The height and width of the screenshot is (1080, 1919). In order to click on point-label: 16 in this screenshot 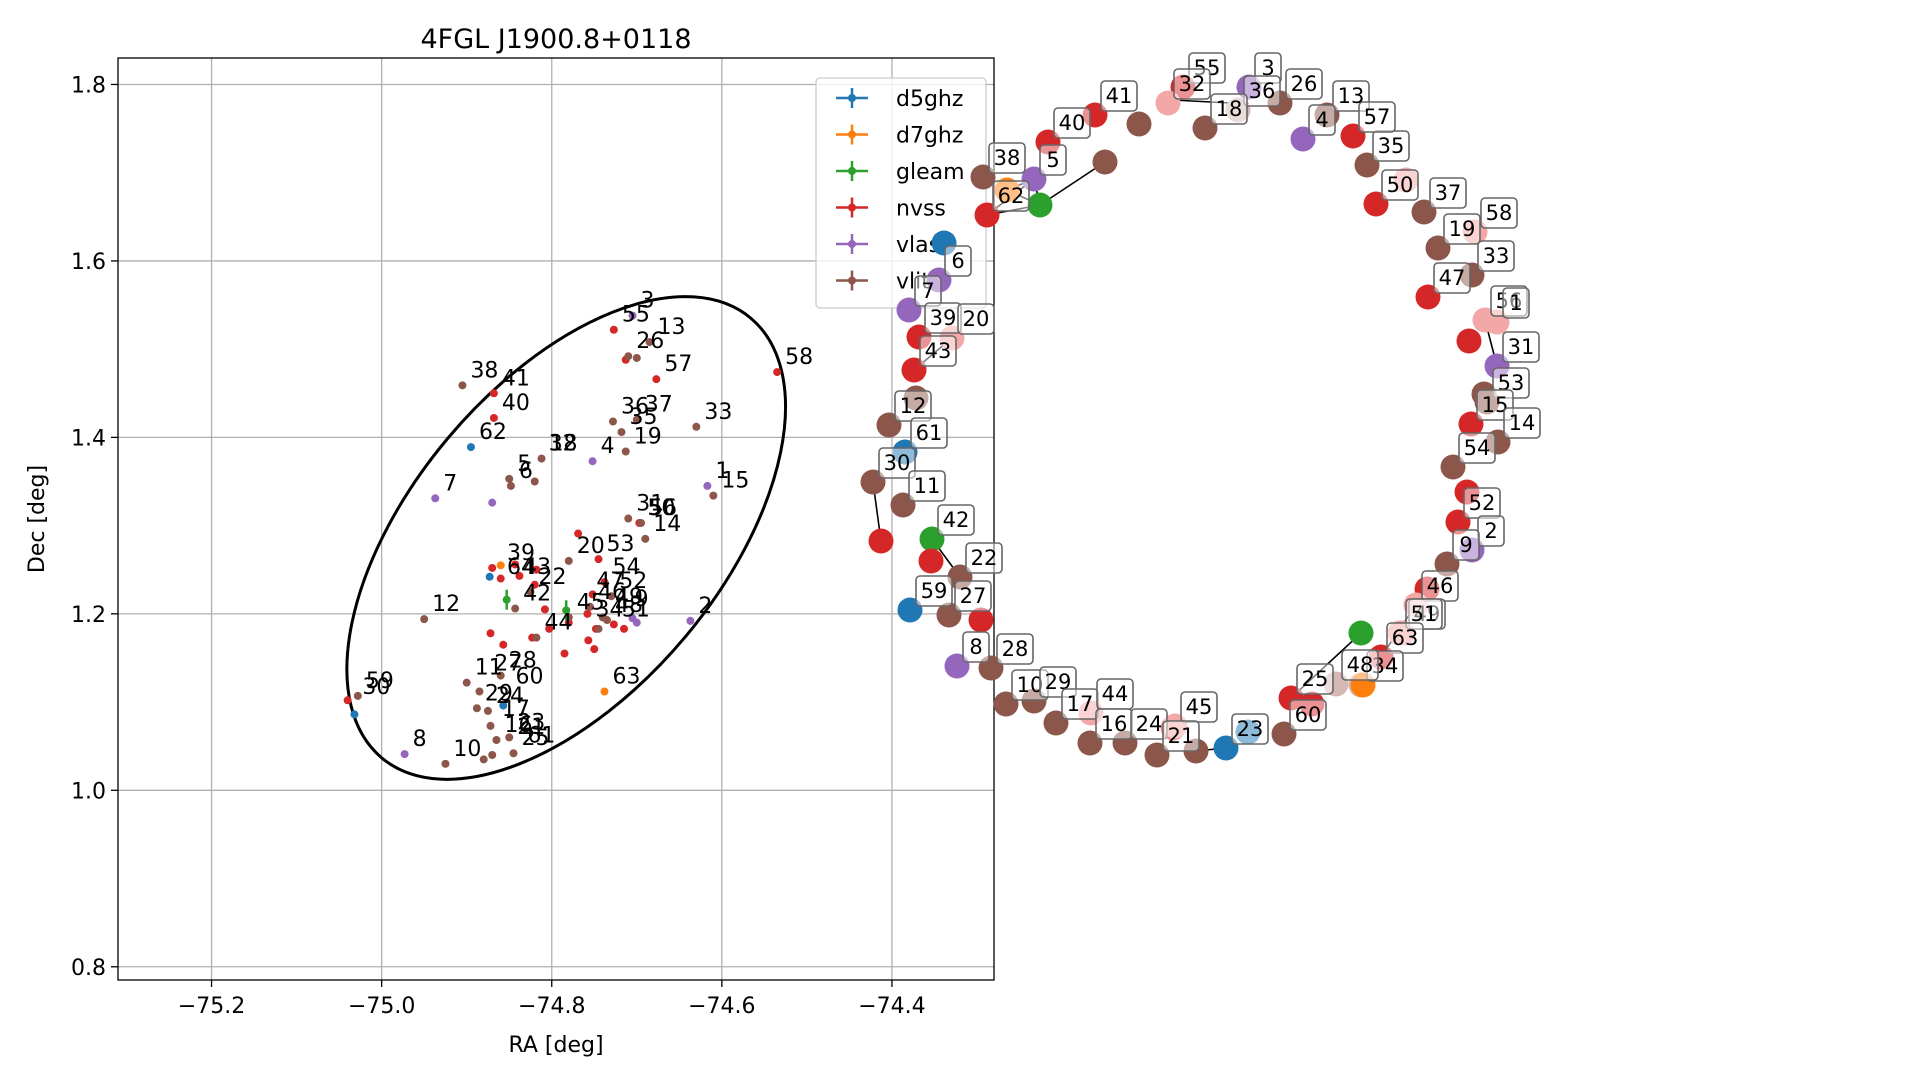, I will do `click(518, 725)`.